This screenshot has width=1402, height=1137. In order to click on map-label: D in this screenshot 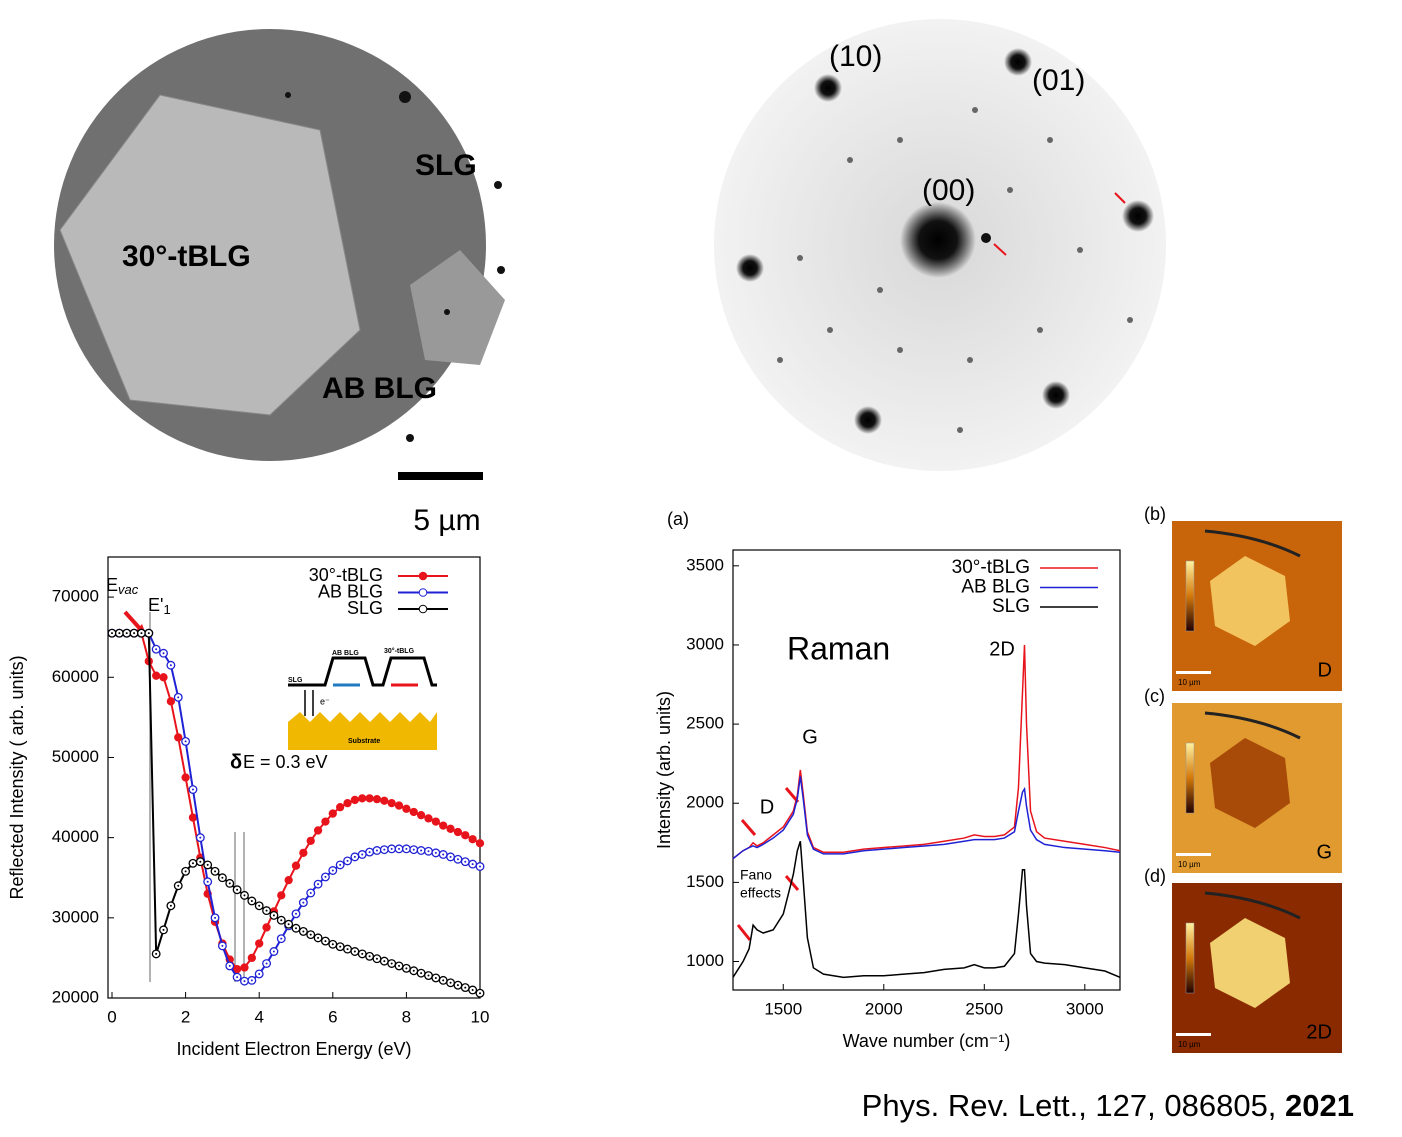, I will do `click(1325, 670)`.